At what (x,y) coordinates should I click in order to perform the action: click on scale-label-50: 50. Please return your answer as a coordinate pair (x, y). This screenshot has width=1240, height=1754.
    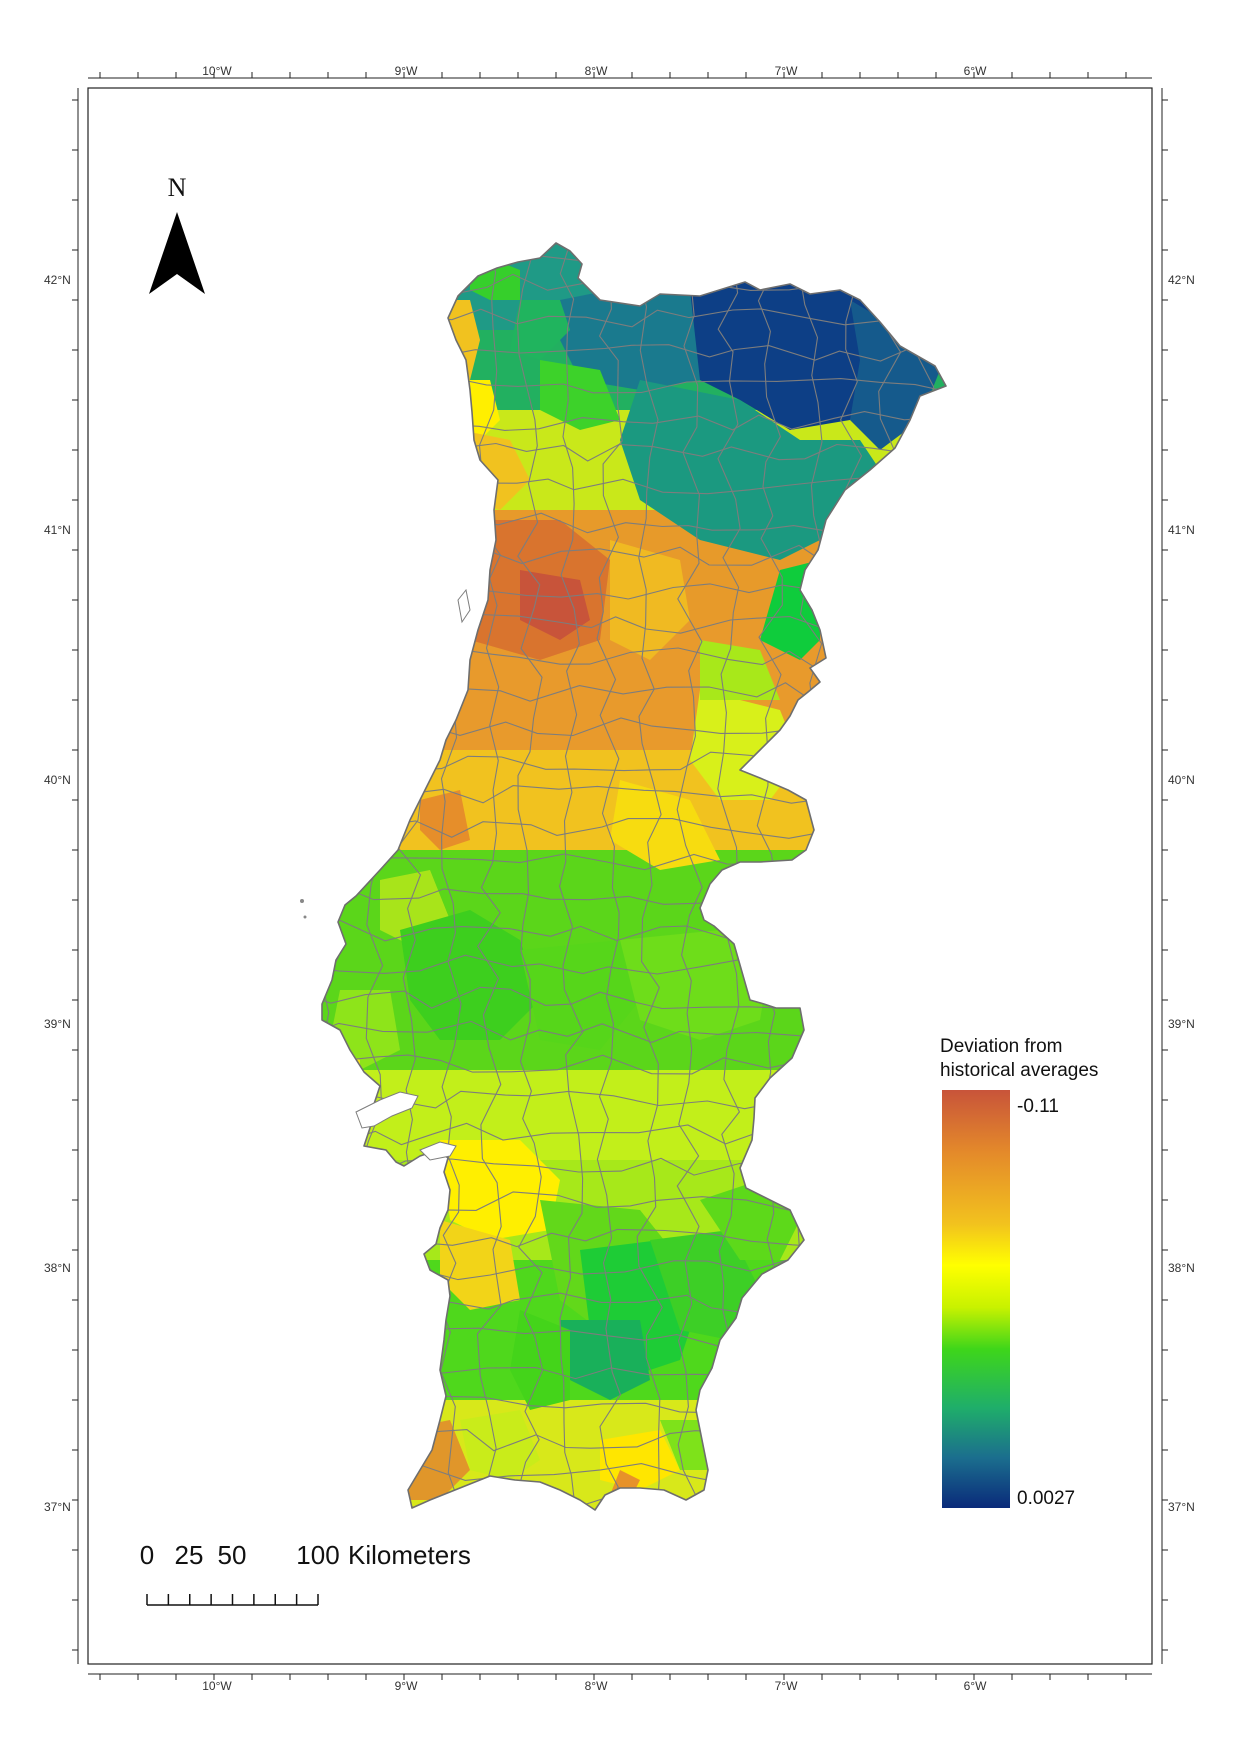
    Looking at the image, I should click on (232, 1555).